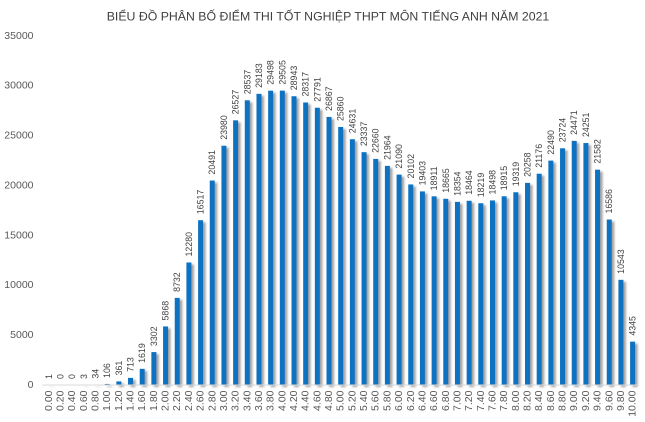 The height and width of the screenshot is (422, 645). What do you see at coordinates (633, 403) in the screenshot?
I see `svg-text: 10.00` at bounding box center [633, 403].